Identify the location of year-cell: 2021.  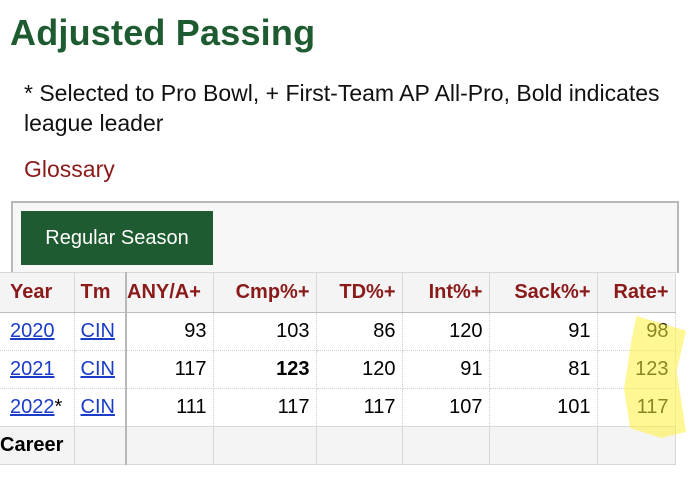
(37, 369).